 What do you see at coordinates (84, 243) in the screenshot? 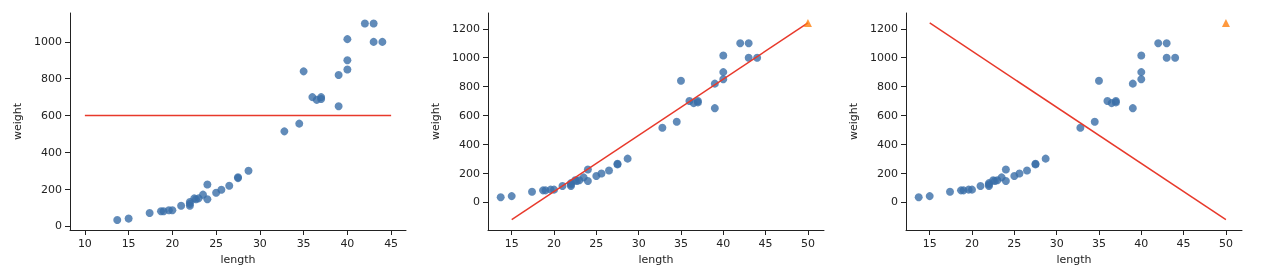
I see `x-tick-label: 10` at bounding box center [84, 243].